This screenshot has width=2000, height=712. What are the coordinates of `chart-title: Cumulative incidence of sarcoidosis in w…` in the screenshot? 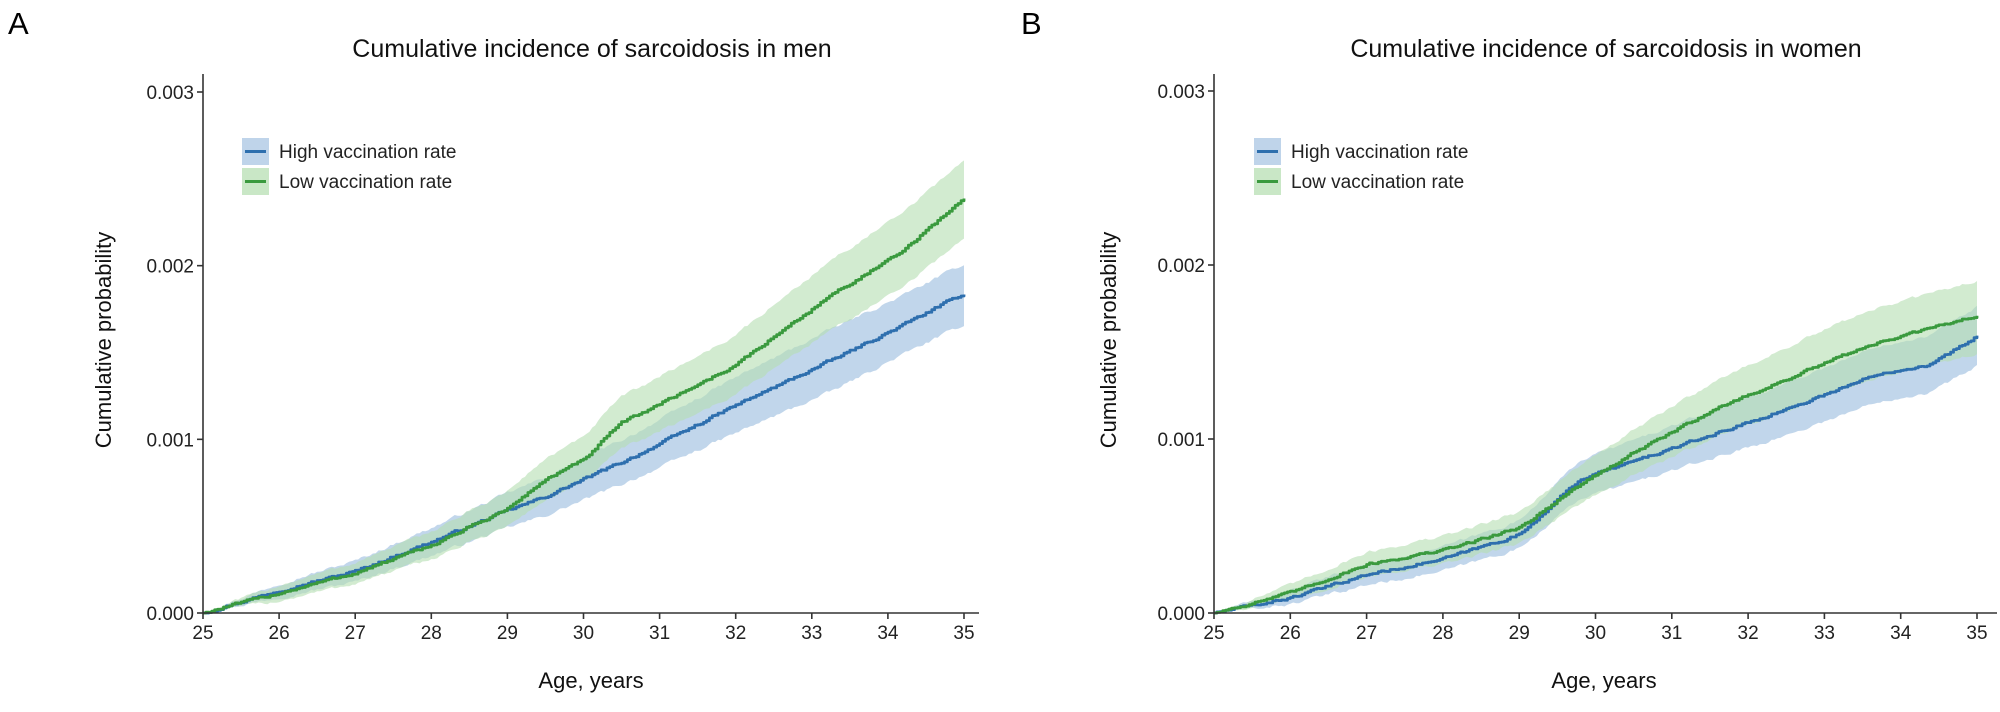 It's located at (1605, 49).